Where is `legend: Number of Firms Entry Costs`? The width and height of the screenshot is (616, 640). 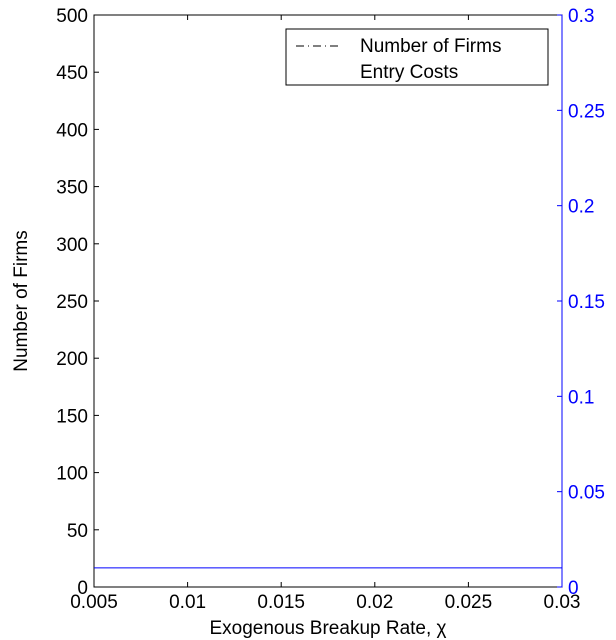
legend: Number of Firms Entry Costs is located at coordinates (417, 57).